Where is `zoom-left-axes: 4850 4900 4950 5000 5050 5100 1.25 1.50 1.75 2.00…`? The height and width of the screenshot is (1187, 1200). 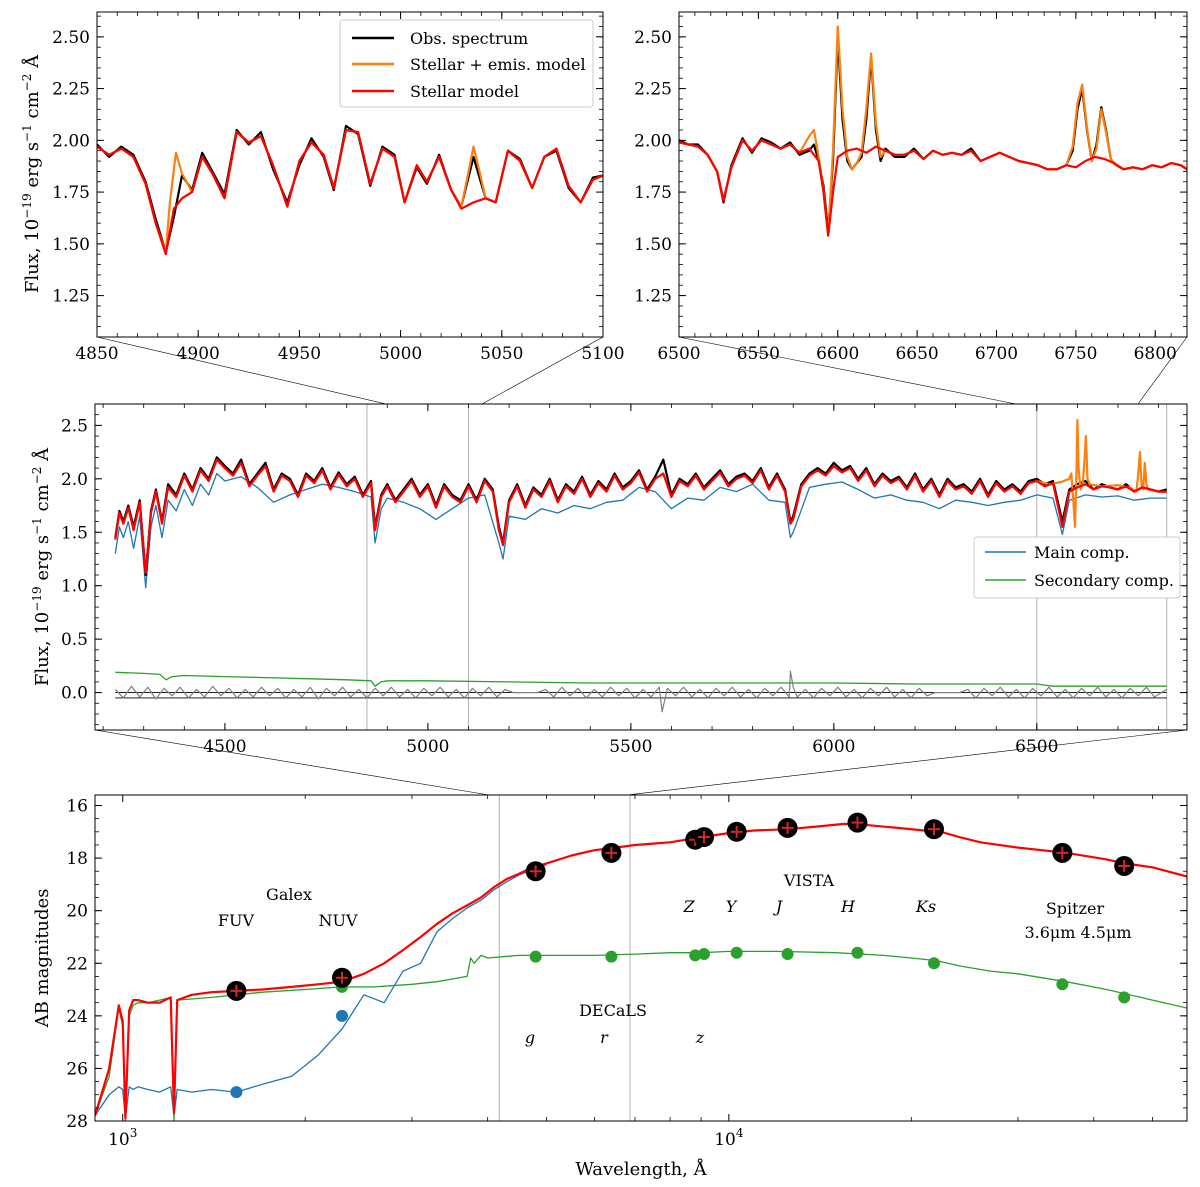
zoom-left-axes: 4850 4900 4950 5000 5050 5100 1.25 1.50 1.75 2.00… is located at coordinates (338, 188).